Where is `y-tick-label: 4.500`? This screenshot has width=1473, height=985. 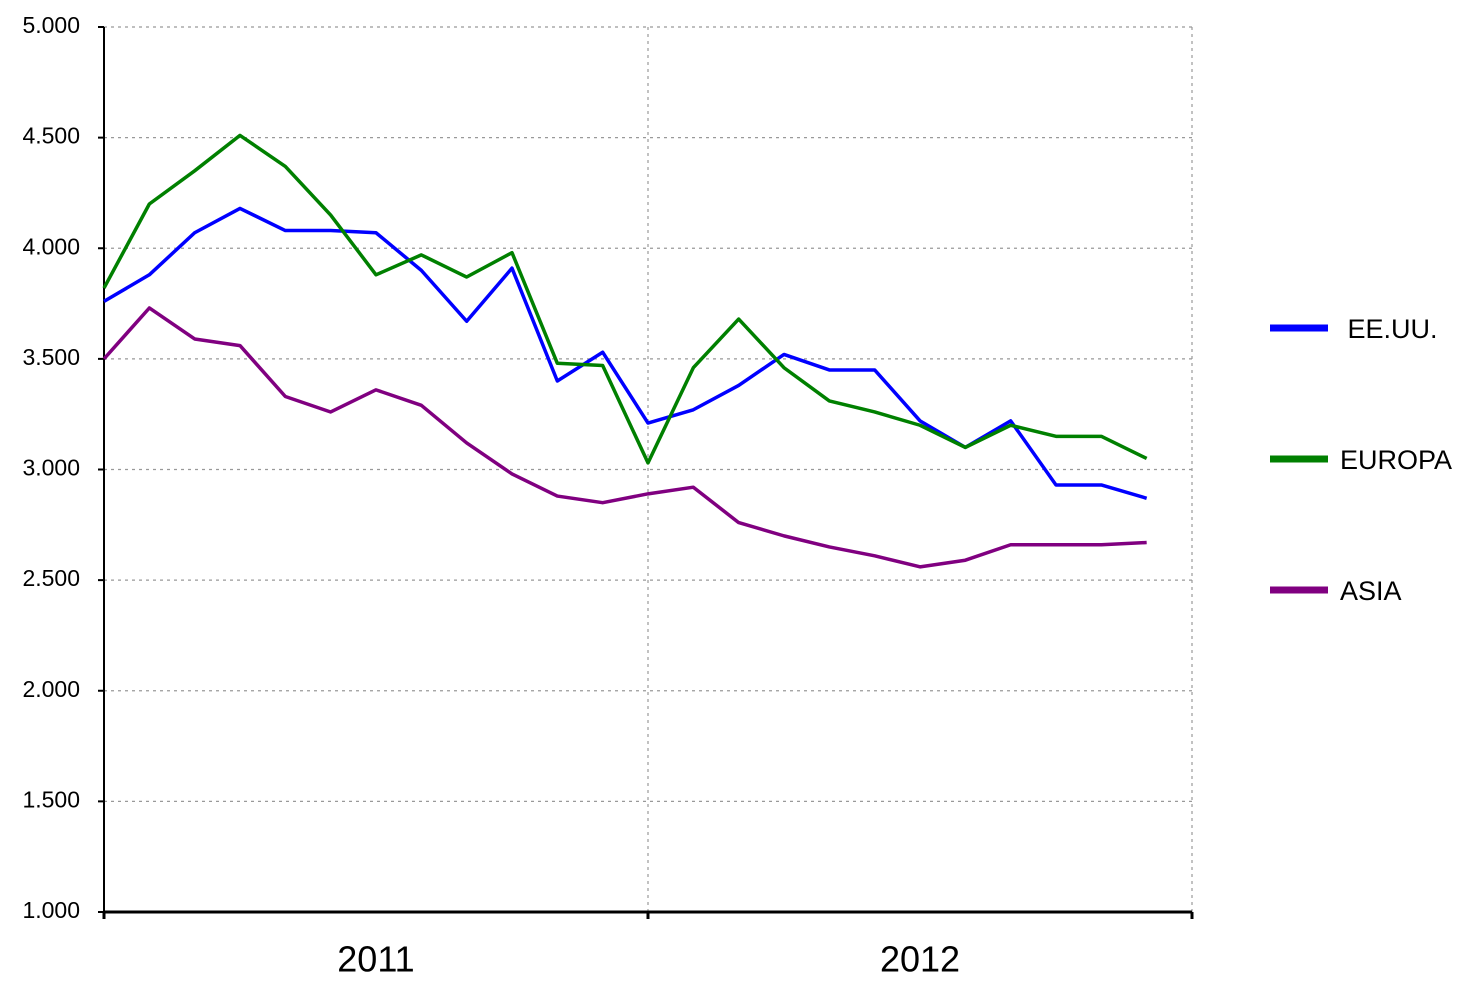
y-tick-label: 4.500 is located at coordinates (51, 136).